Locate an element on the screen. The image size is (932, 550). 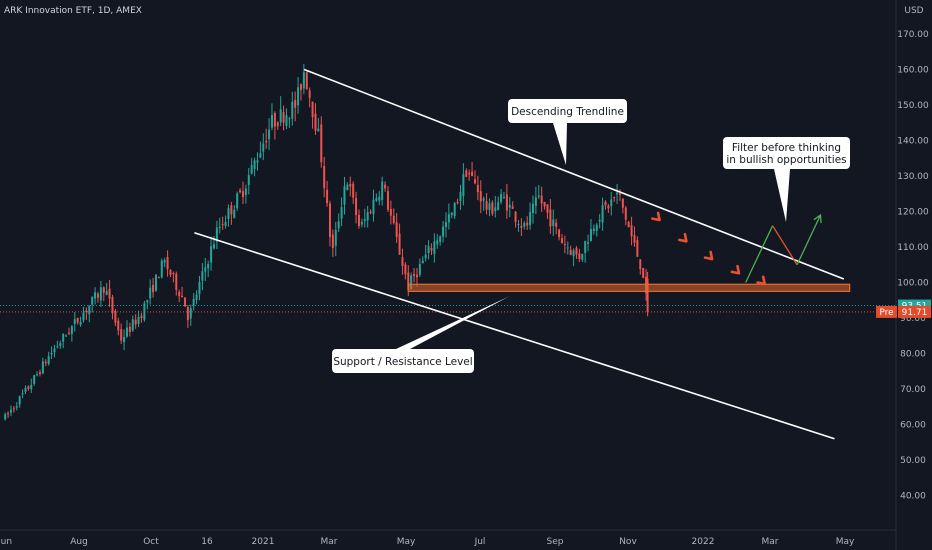
x-tick-label: 2022 is located at coordinates (703, 542).